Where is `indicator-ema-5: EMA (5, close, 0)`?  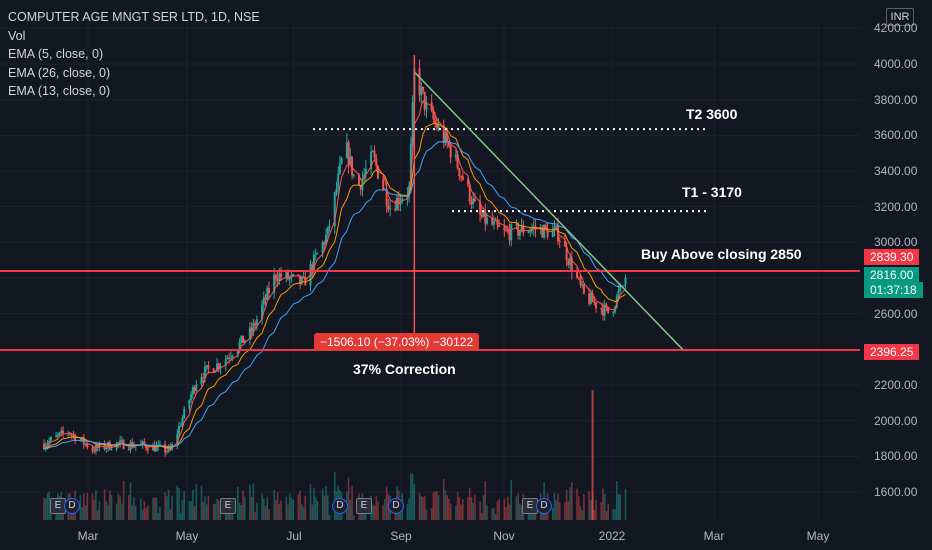 indicator-ema-5: EMA (5, close, 0) is located at coordinates (56, 54).